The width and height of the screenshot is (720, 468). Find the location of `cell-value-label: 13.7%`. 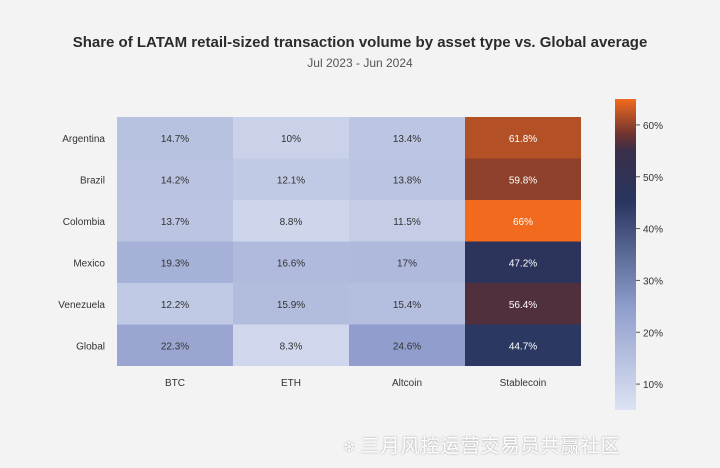

cell-value-label: 13.7% is located at coordinates (175, 222).